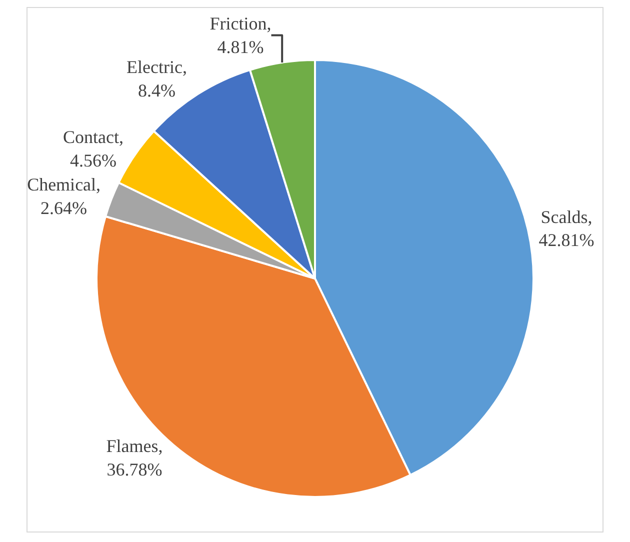 The image size is (630, 542). What do you see at coordinates (64, 196) in the screenshot?
I see `slice-label: Chemical, 2.64%` at bounding box center [64, 196].